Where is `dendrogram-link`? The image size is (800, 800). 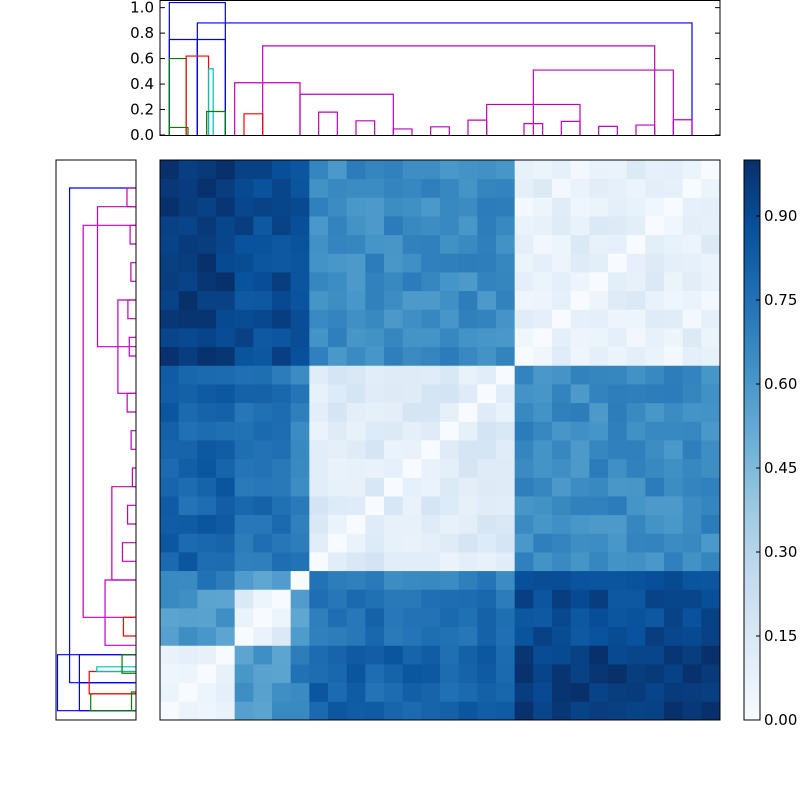 dendrogram-link is located at coordinates (211, 86).